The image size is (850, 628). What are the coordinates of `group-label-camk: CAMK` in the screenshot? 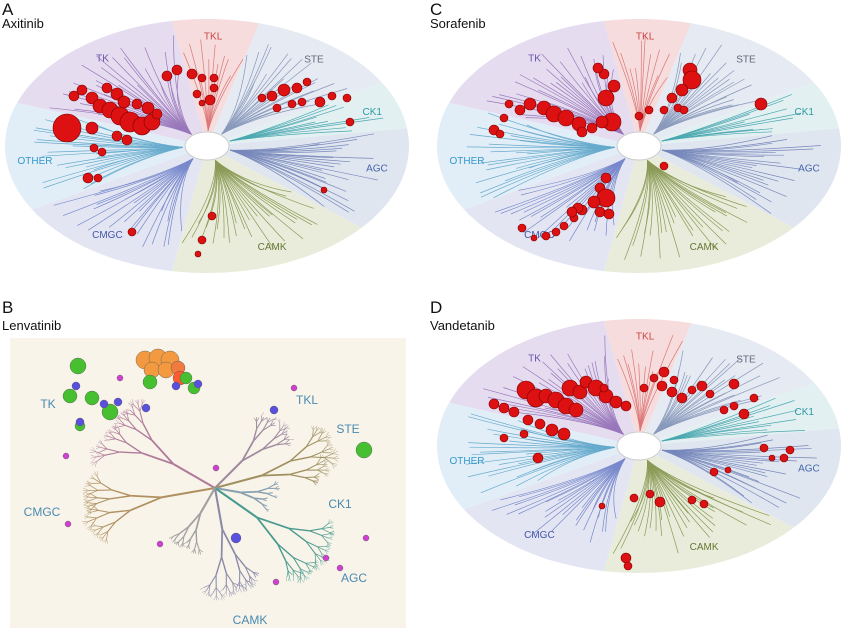 It's located at (250, 620).